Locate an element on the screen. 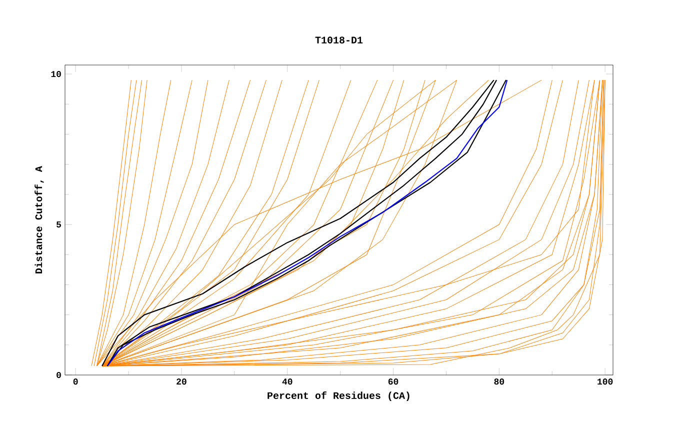 The height and width of the screenshot is (440, 680). x-tick-label: 20 is located at coordinates (181, 381).